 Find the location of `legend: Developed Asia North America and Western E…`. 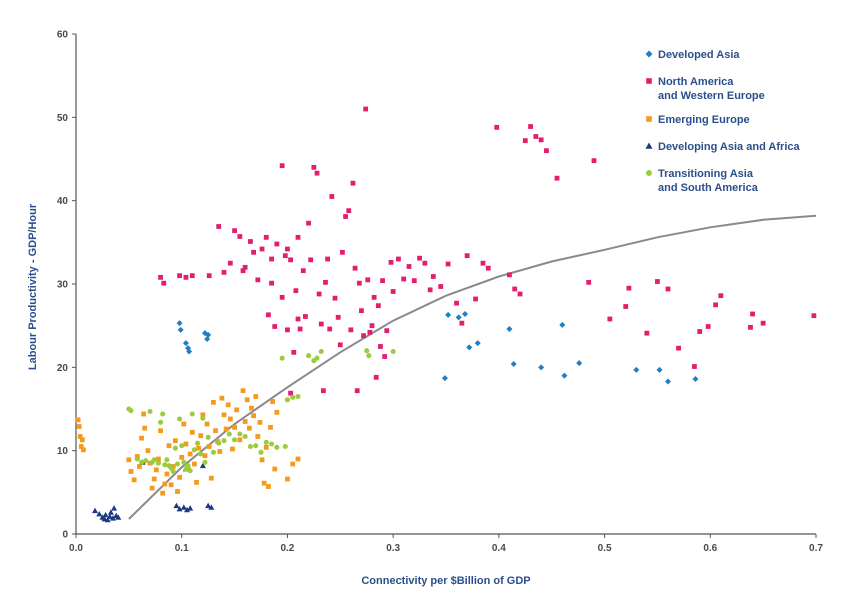

legend: Developed Asia North America and Western E… is located at coordinates (722, 121).